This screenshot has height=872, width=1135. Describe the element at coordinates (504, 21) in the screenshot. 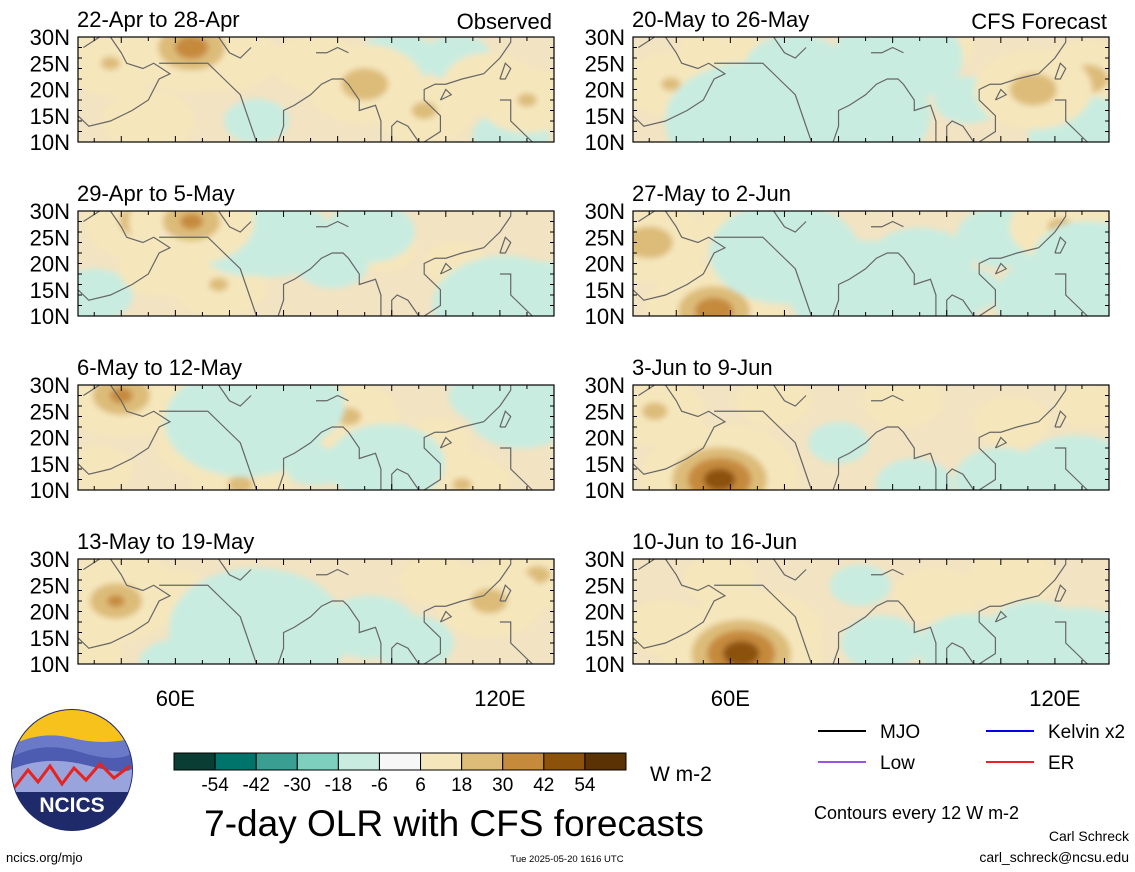

I see `panel-source-label: Observed` at that location.